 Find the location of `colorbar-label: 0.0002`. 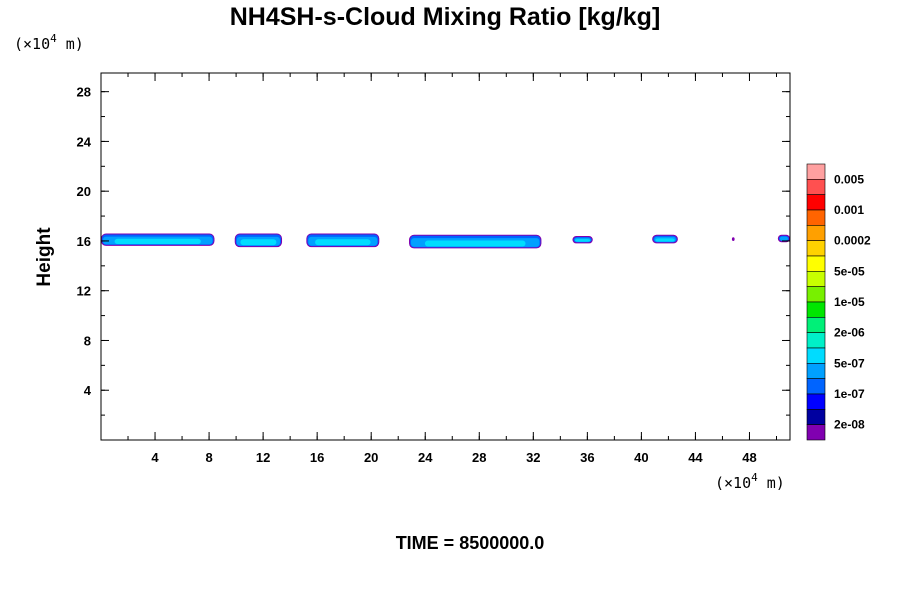

colorbar-label: 0.0002 is located at coordinates (852, 241).